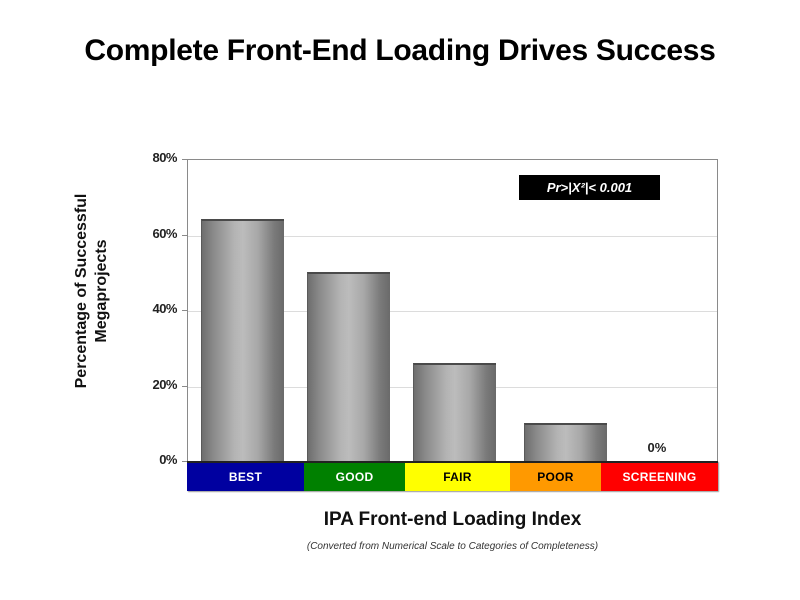 This screenshot has width=800, height=600. I want to click on data-label-screening: 0%, so click(657, 447).